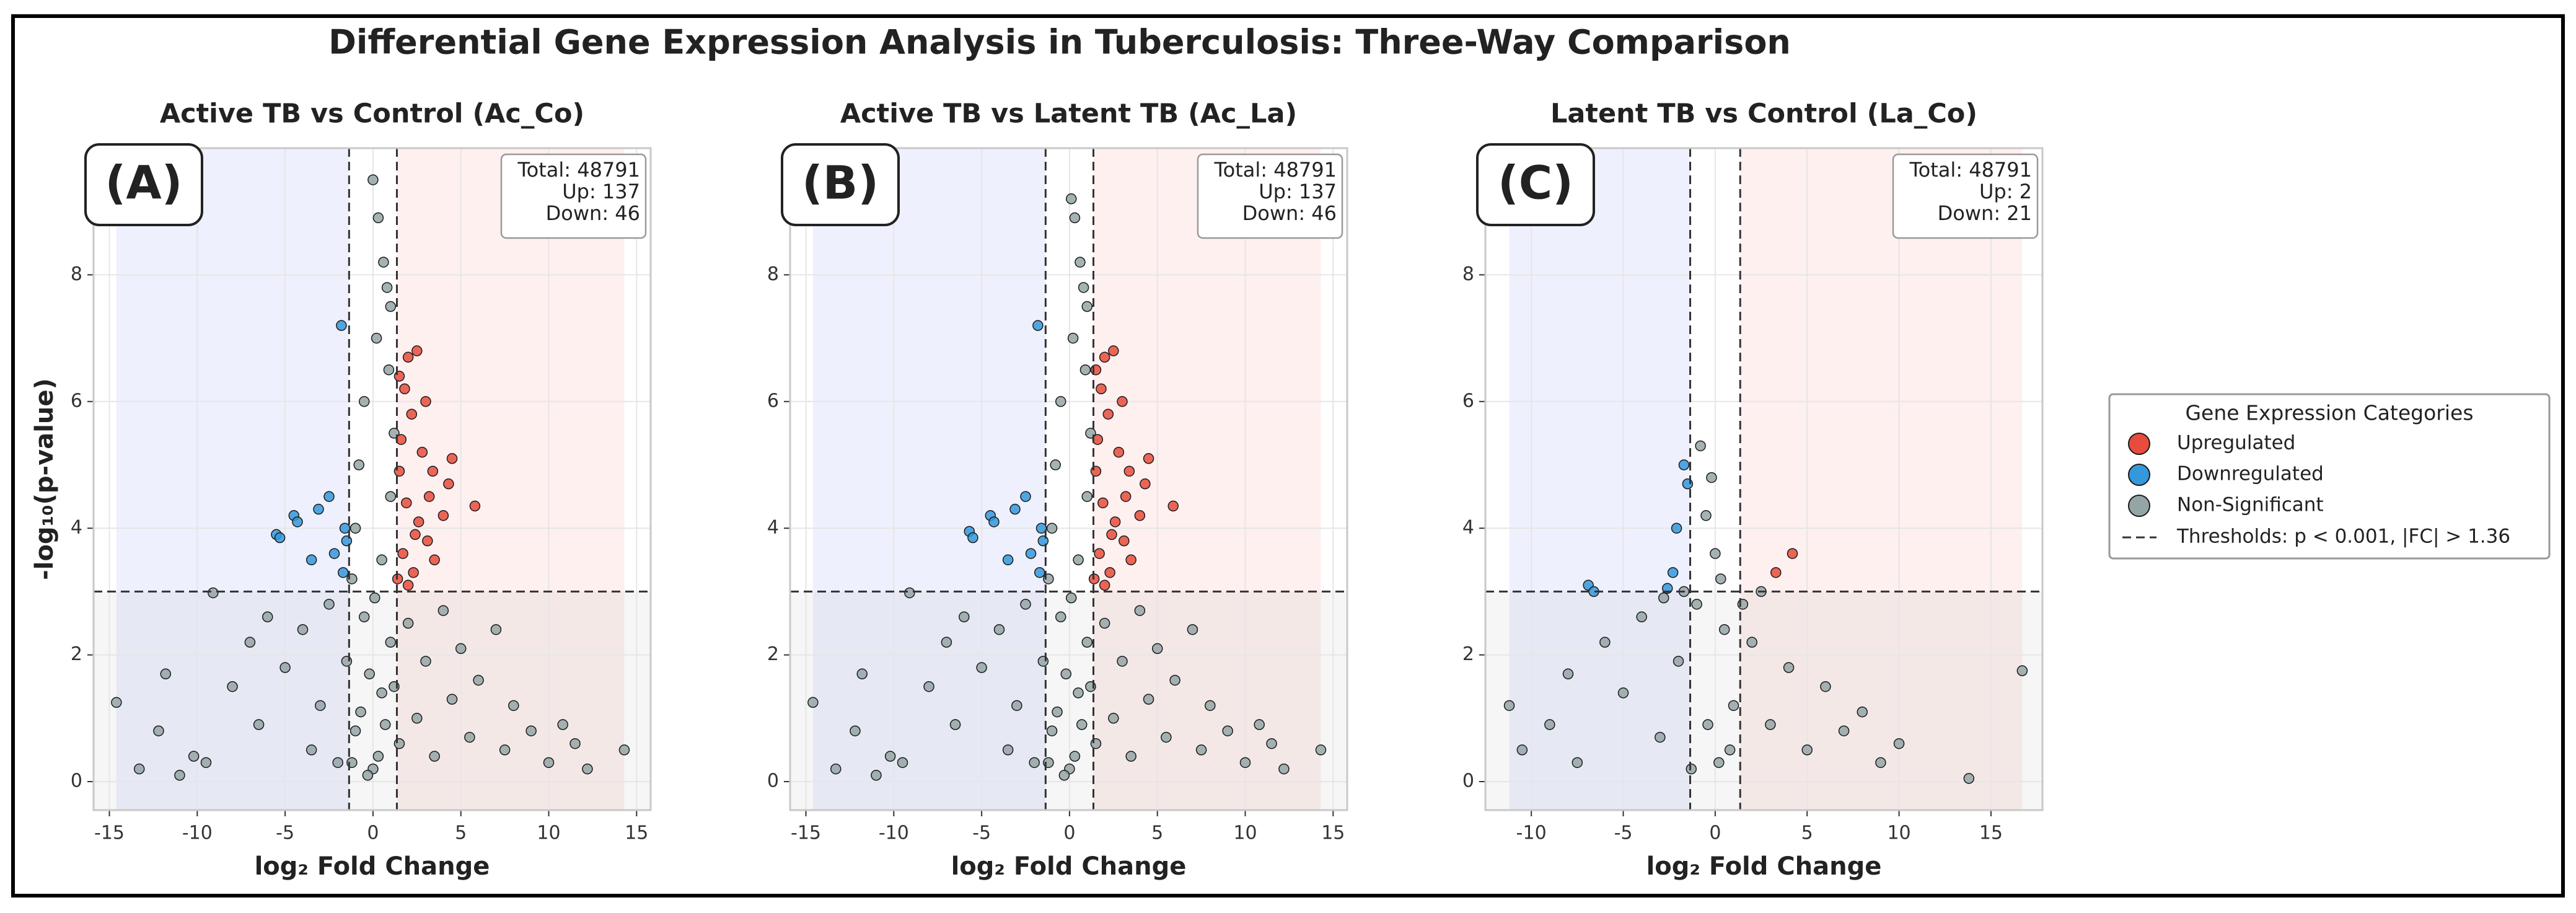 The image size is (2576, 913). What do you see at coordinates (593, 213) in the screenshot?
I see `stats-text: Down: 46` at bounding box center [593, 213].